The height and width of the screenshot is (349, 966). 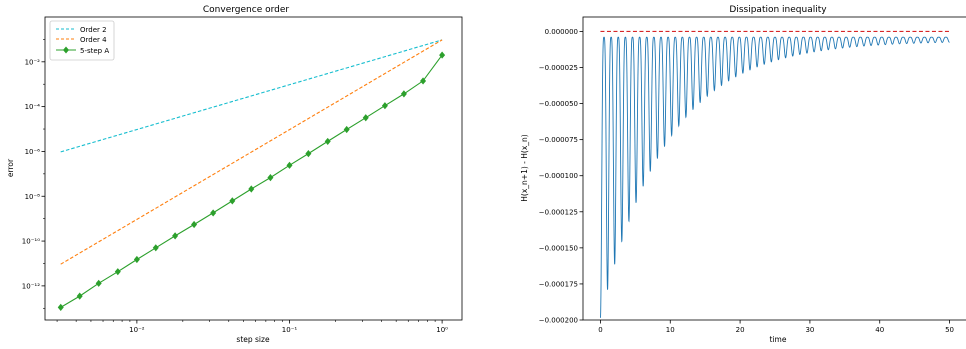 I want to click on y-tick-label: 10⁻⁸, so click(x=33, y=197).